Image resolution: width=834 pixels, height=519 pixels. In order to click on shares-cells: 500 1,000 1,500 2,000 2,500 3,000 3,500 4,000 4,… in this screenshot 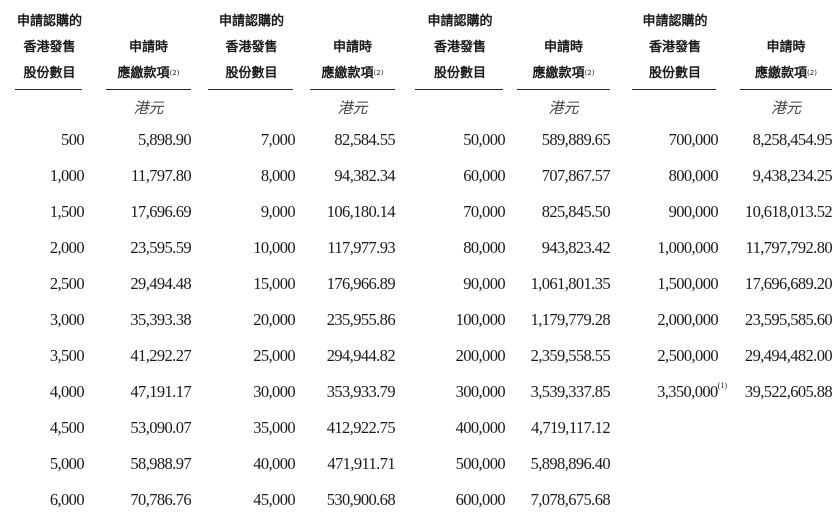, I will do `click(50, 320)`.